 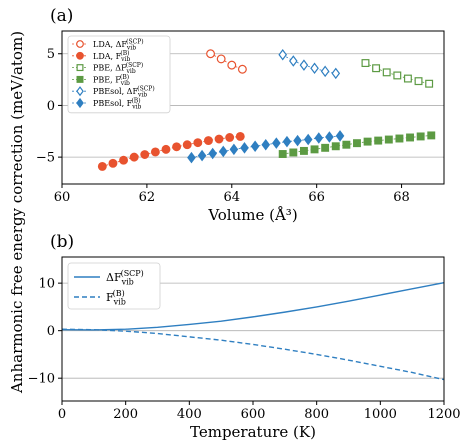 I want to click on panel-b-x-tick-label: 1000, so click(x=380, y=414).